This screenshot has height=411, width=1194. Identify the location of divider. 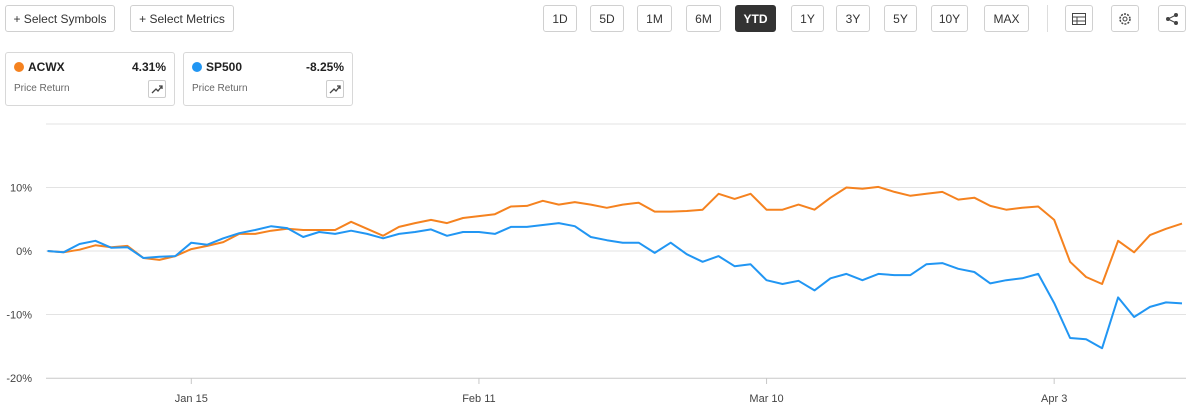
(1047, 18).